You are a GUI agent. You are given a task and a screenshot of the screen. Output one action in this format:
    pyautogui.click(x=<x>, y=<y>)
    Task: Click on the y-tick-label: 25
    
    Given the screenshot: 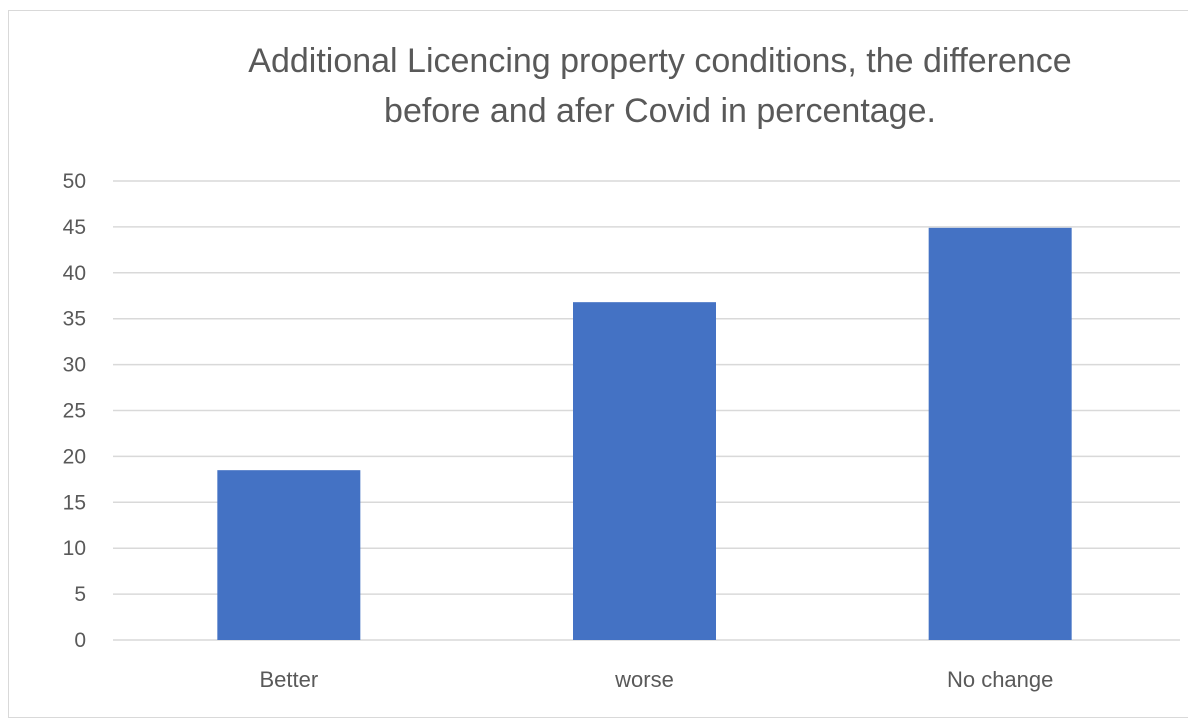 What is the action you would take?
    pyautogui.click(x=74, y=411)
    